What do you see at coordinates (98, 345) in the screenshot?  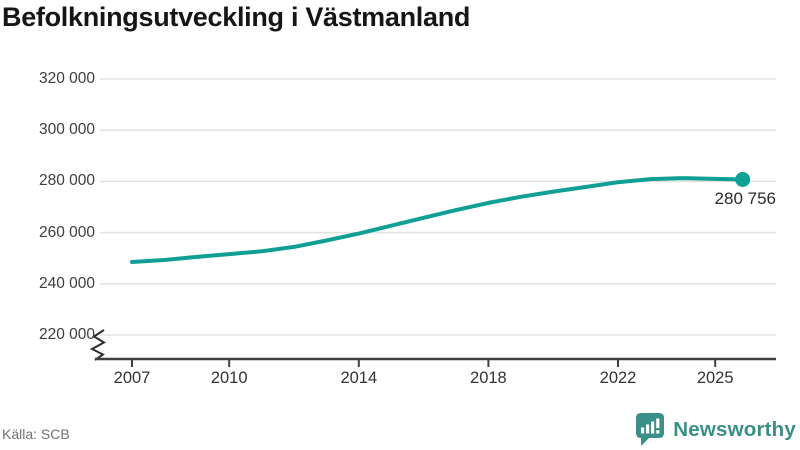 I see `axis-break-zigzag` at bounding box center [98, 345].